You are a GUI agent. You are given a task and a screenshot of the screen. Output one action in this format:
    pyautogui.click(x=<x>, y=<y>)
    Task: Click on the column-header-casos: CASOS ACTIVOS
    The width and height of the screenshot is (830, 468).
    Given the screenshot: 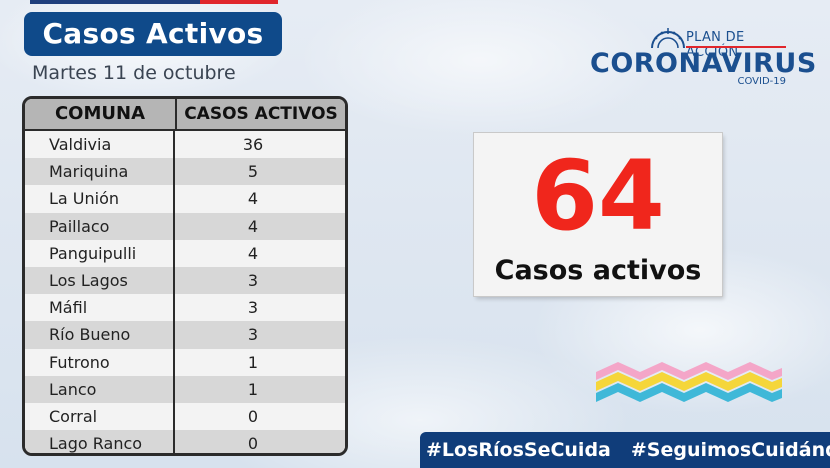 What is the action you would take?
    pyautogui.click(x=261, y=114)
    